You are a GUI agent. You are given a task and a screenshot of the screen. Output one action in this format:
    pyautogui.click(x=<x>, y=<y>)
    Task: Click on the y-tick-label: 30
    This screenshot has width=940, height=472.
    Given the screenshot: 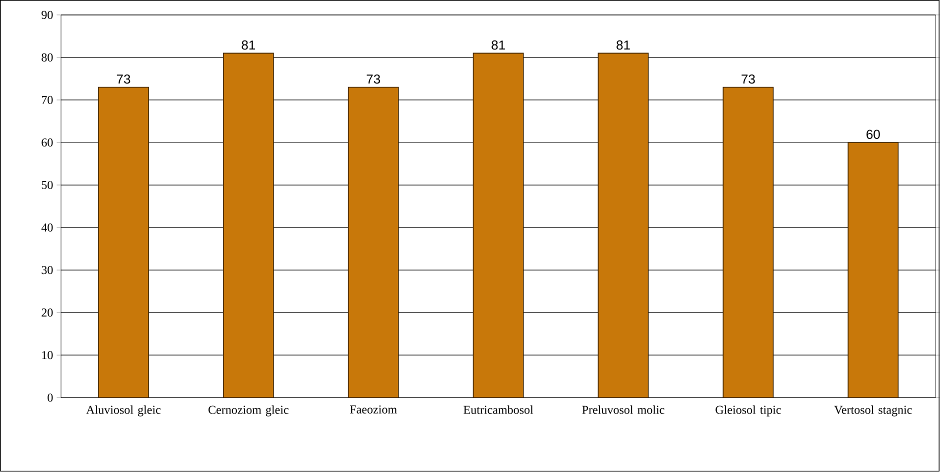 What is the action you would take?
    pyautogui.click(x=47, y=270)
    